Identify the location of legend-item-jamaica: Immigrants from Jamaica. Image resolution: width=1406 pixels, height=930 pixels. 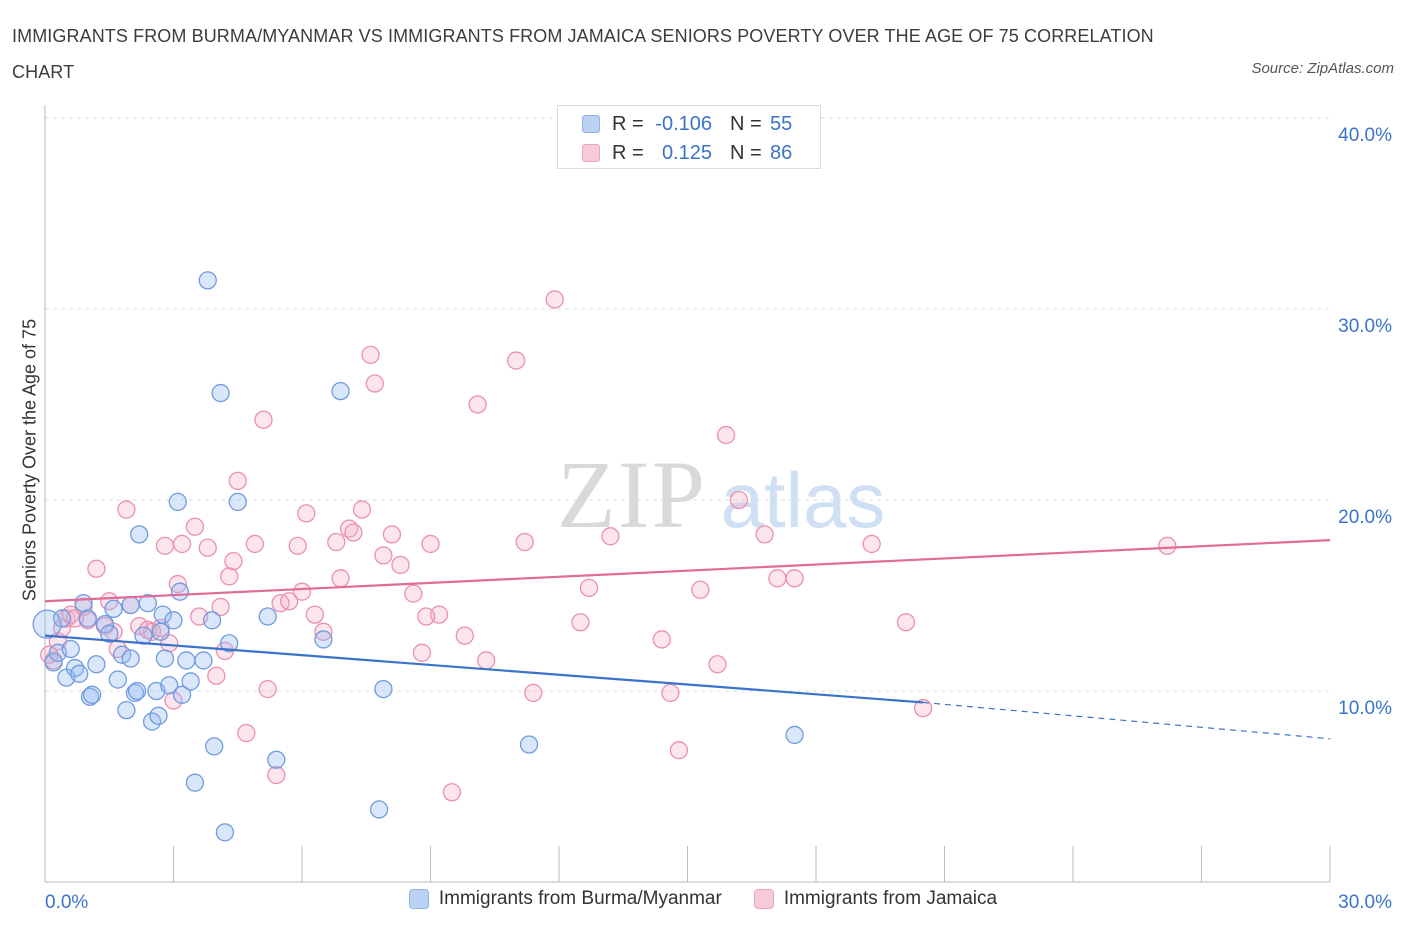
(875, 899).